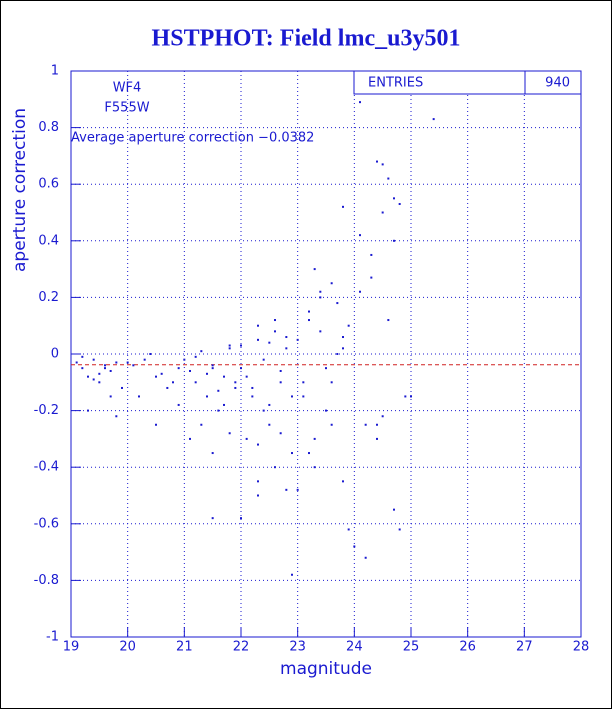 The image size is (612, 709). Describe the element at coordinates (306, 39) in the screenshot. I see `chart-title: HSTPHOT: Field lmc_u3y501` at that location.